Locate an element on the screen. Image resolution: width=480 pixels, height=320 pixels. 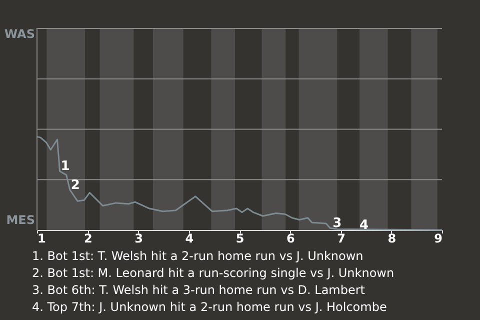
annotation: 4 is located at coordinates (364, 225).